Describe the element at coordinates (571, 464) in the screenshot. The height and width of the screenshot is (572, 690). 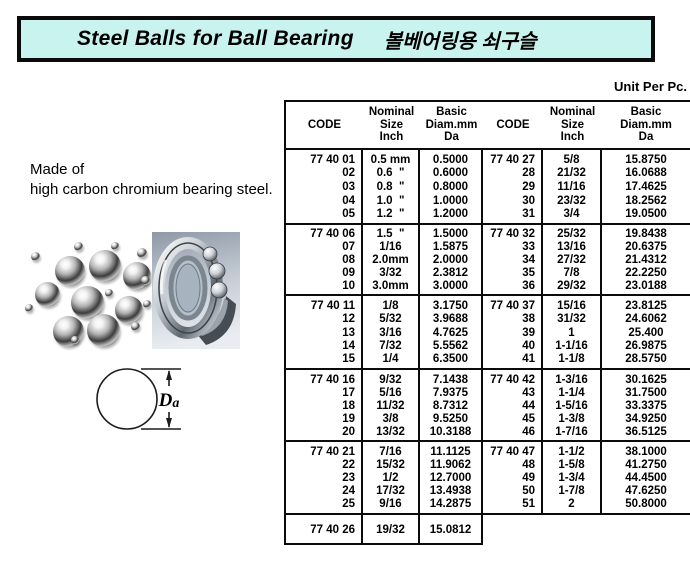
I see `table-line: 1-5/8` at that location.